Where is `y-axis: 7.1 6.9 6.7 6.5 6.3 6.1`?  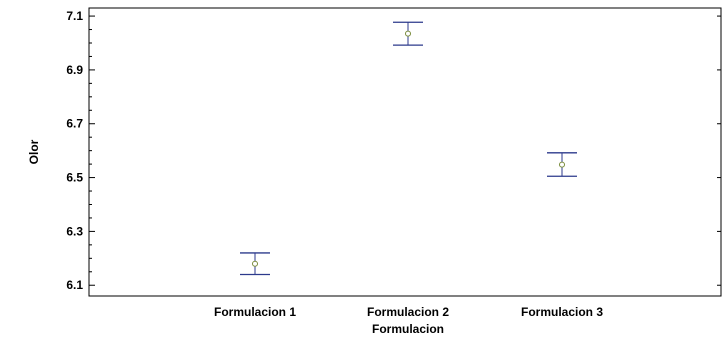 y-axis: 7.1 6.9 6.7 6.5 6.3 6.1 is located at coordinates (80, 150).